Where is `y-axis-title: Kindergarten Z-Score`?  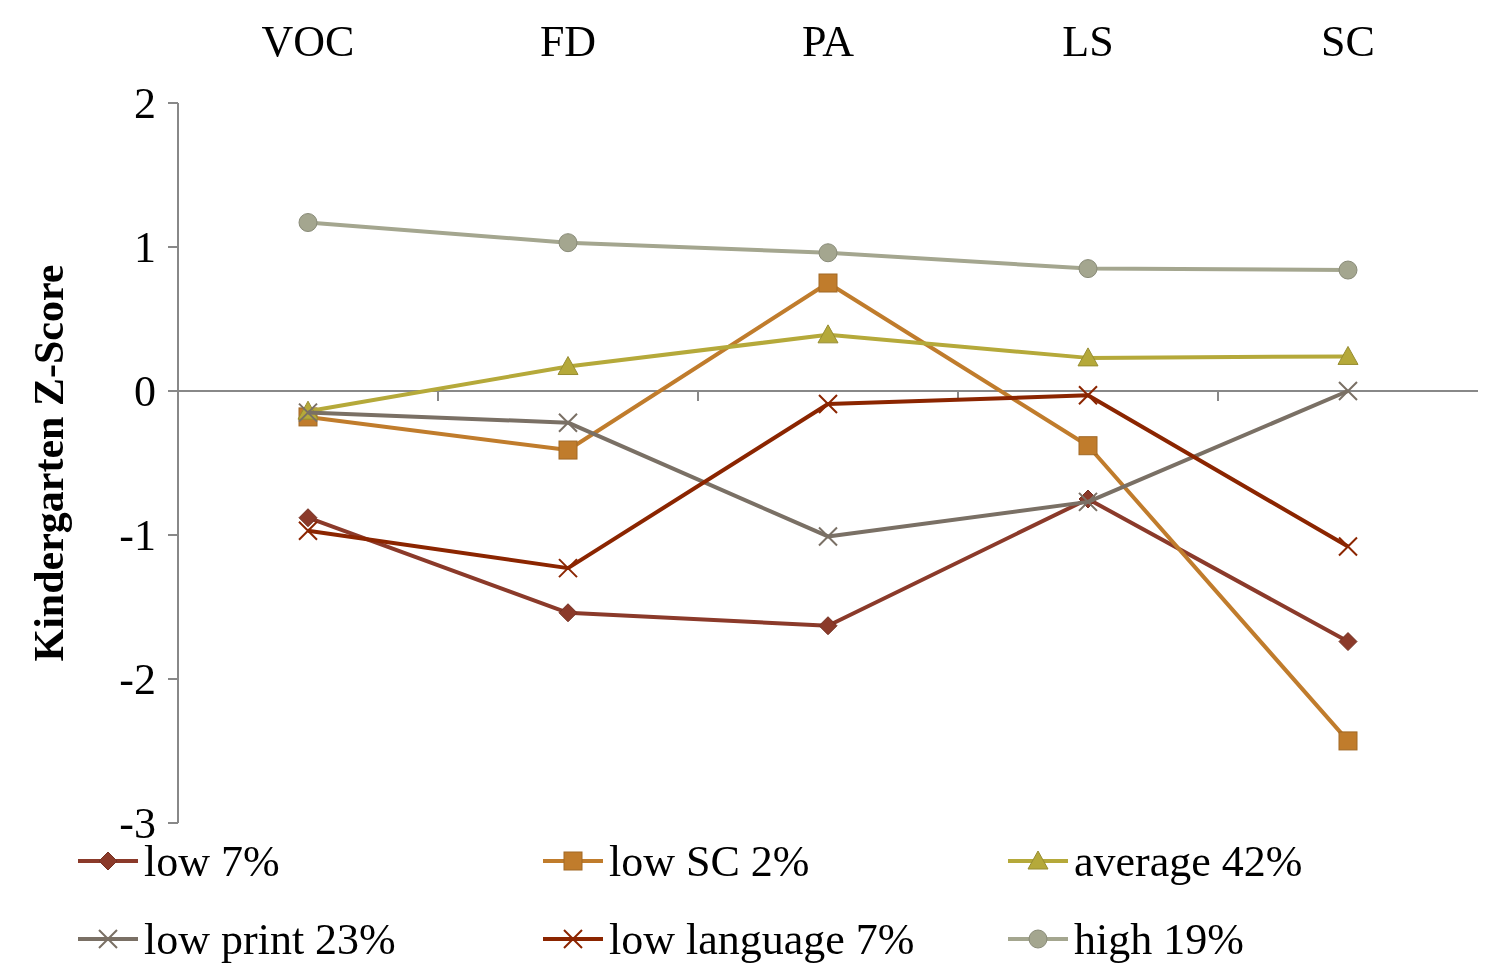 y-axis-title: Kindergarten Z-Score is located at coordinates (49, 463).